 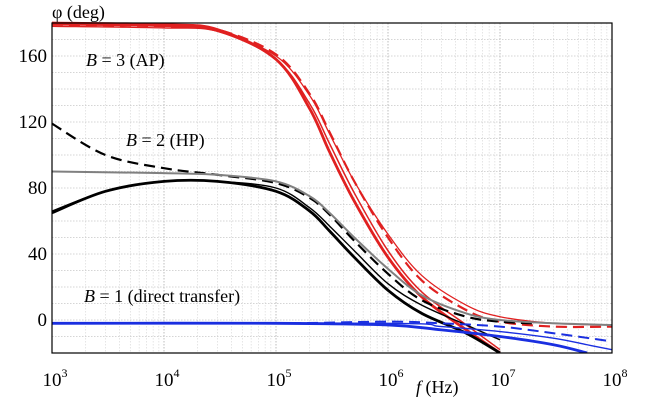 I want to click on x-tick-label: 10⁵, so click(x=279, y=378).